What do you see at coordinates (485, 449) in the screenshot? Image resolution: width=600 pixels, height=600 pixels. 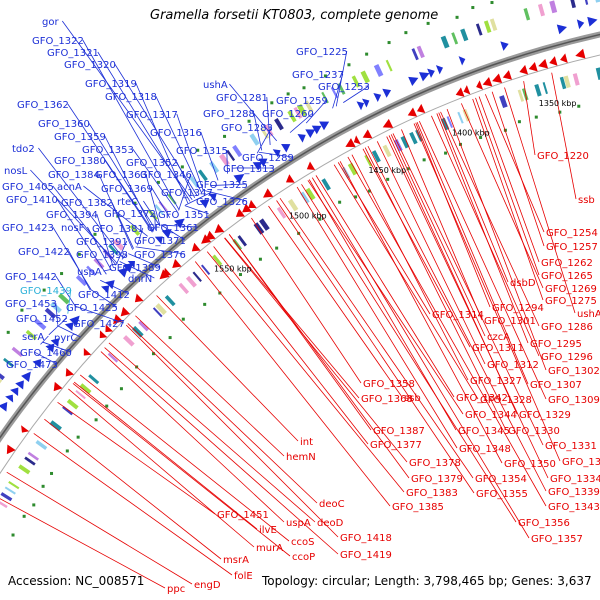 I see `gene-label: GFO_1348` at bounding box center [485, 449].